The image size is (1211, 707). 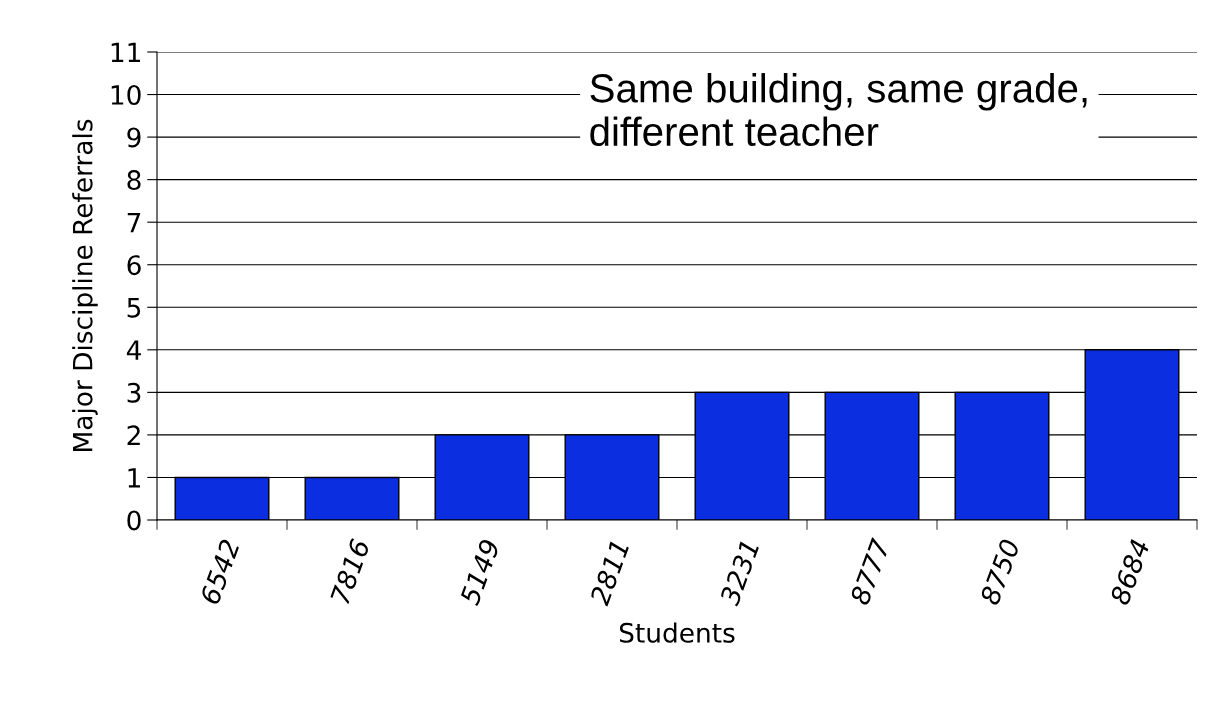 What do you see at coordinates (350, 571) in the screenshot?
I see `x-tick-label: 7816` at bounding box center [350, 571].